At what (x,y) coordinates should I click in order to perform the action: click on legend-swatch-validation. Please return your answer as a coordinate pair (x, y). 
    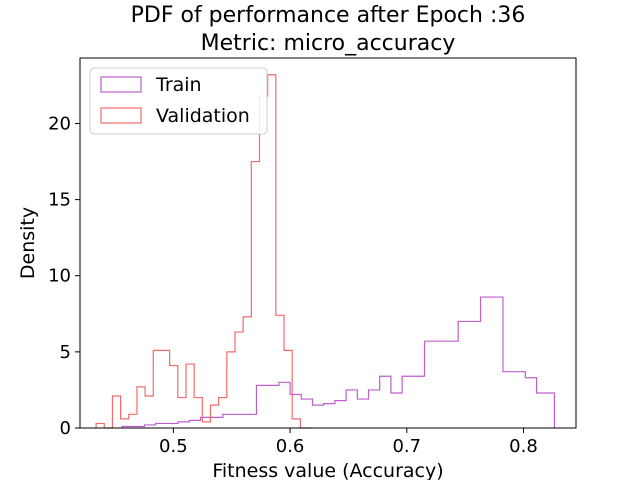
    Looking at the image, I should click on (121, 115).